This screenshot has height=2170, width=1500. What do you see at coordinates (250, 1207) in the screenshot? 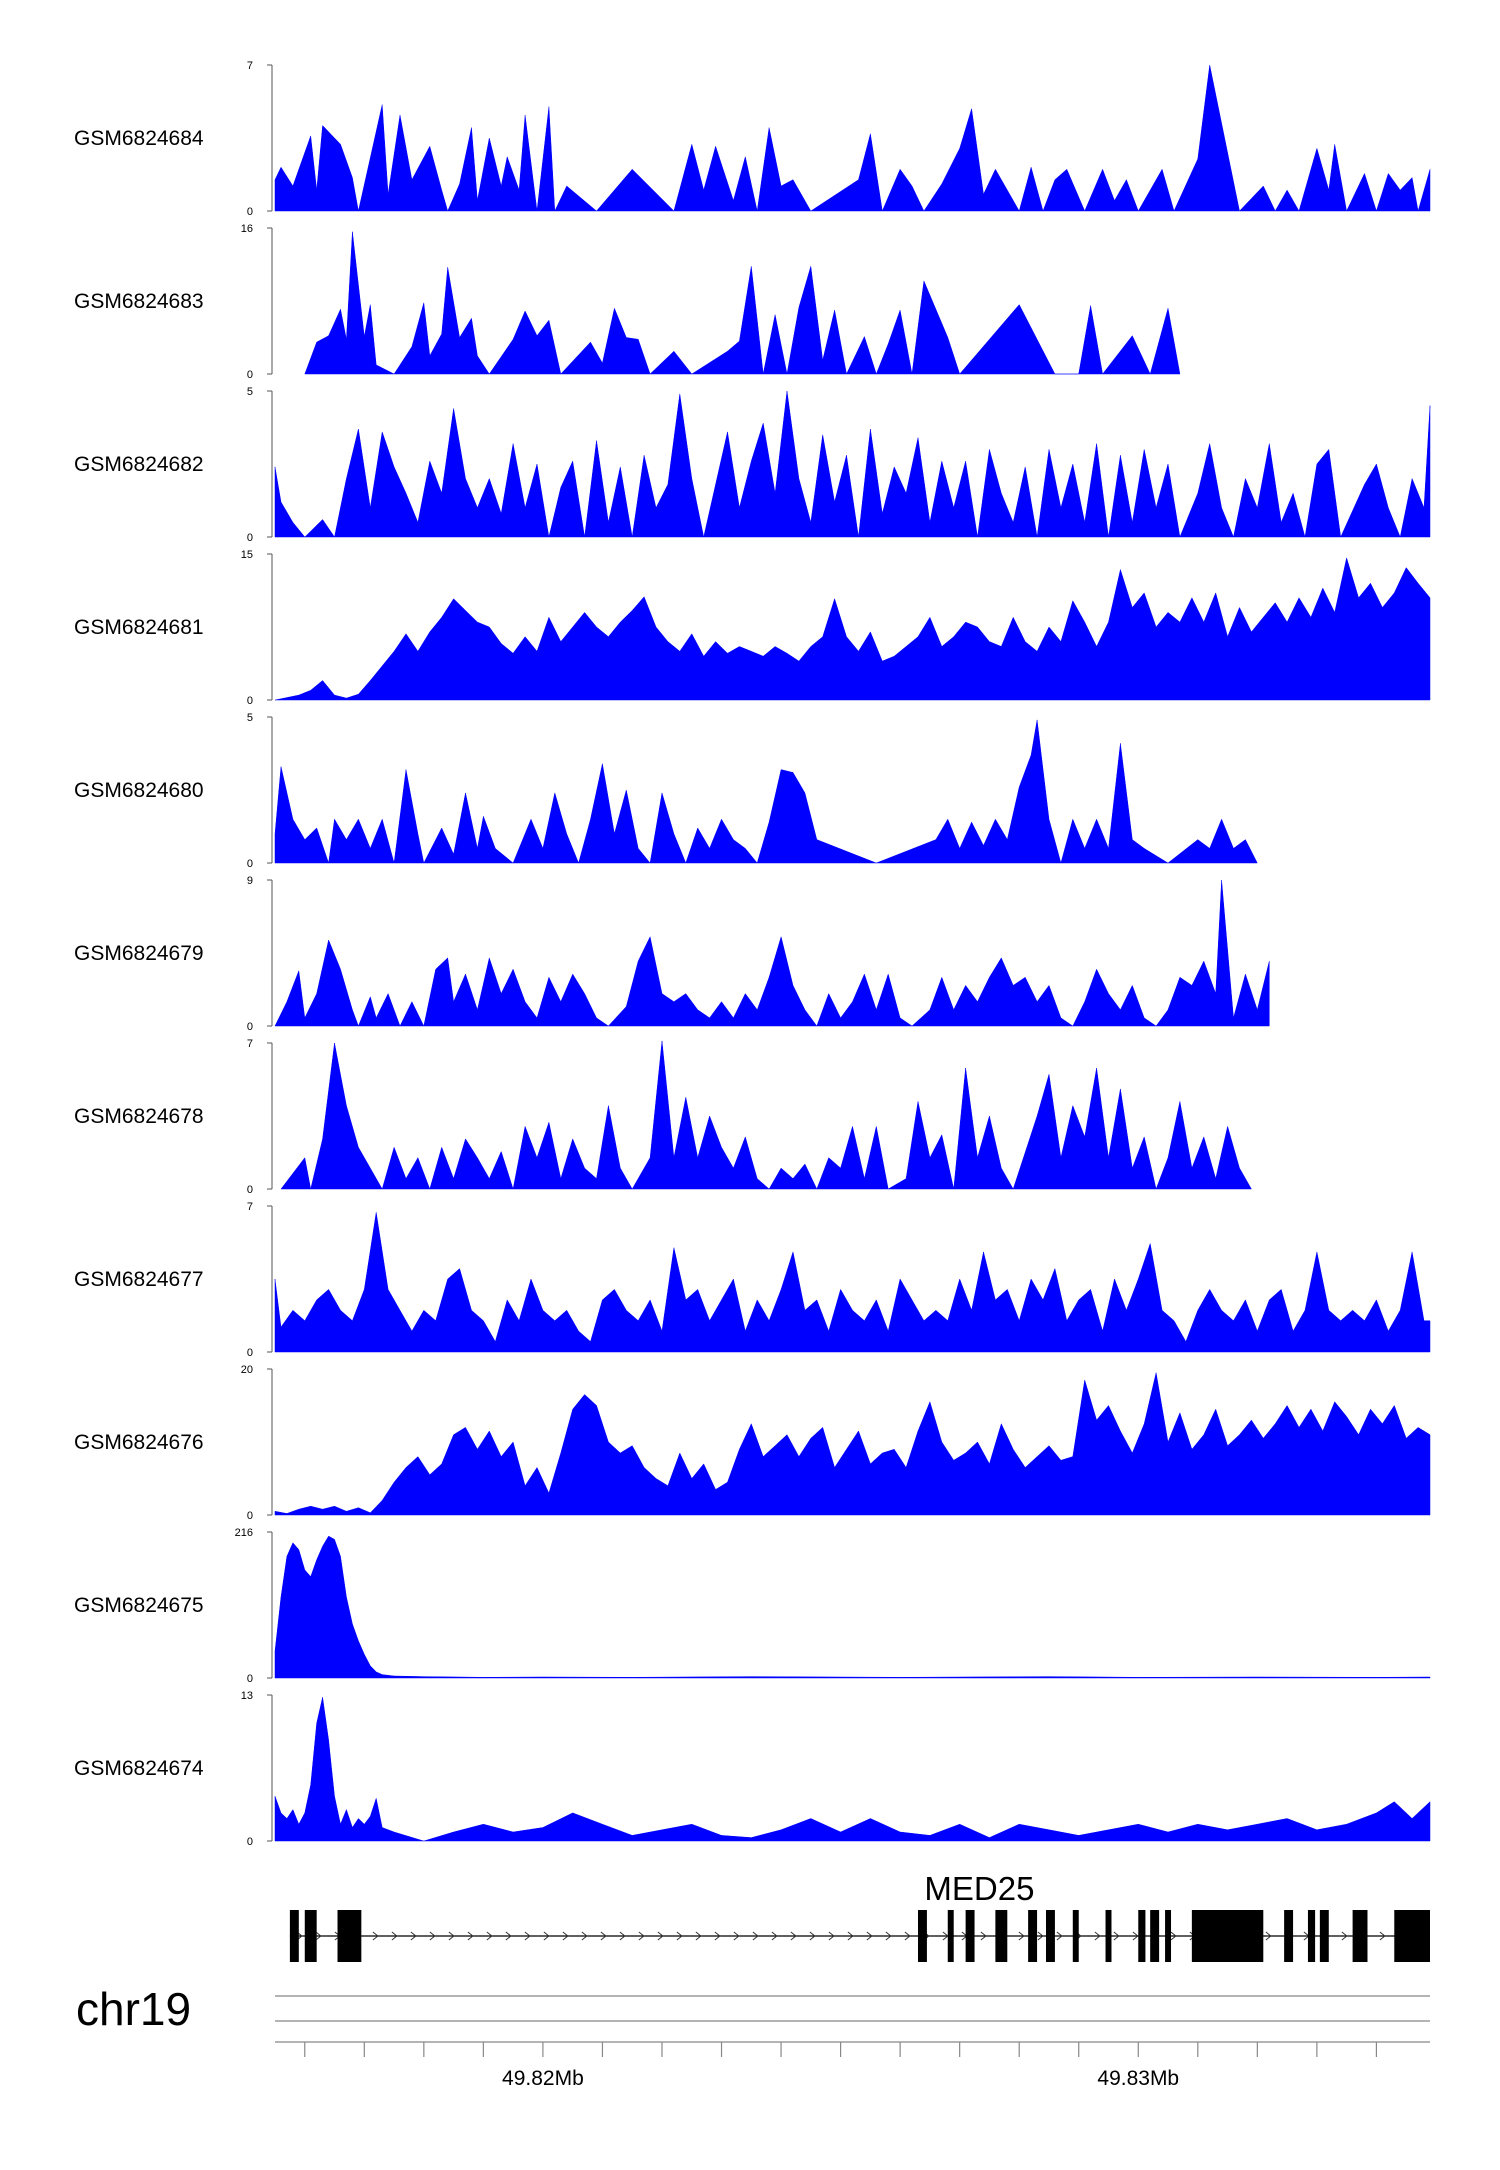
I see `y-max-label: 7` at bounding box center [250, 1207].